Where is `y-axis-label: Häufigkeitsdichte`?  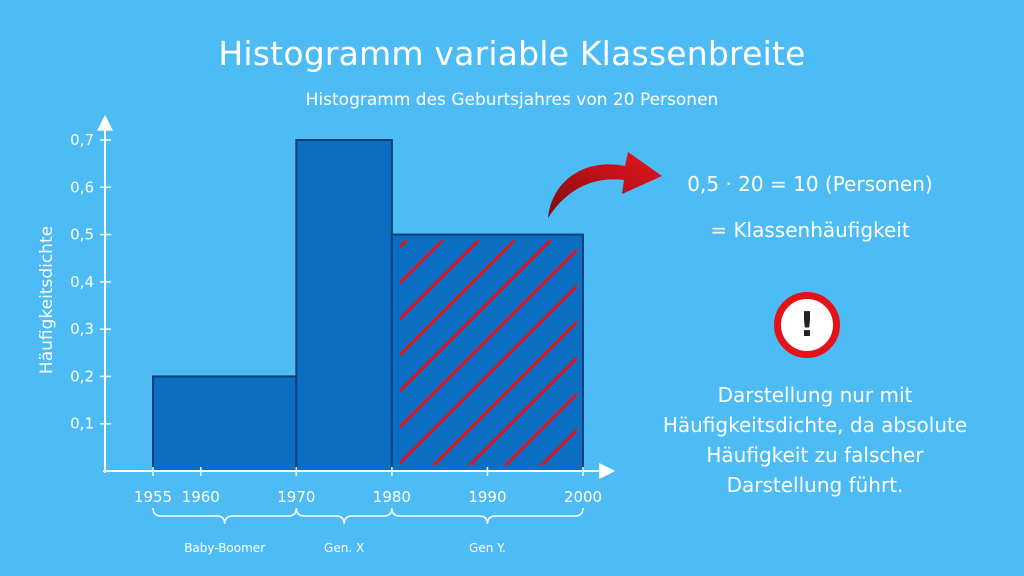
y-axis-label: Häufigkeitsdichte is located at coordinates (47, 300).